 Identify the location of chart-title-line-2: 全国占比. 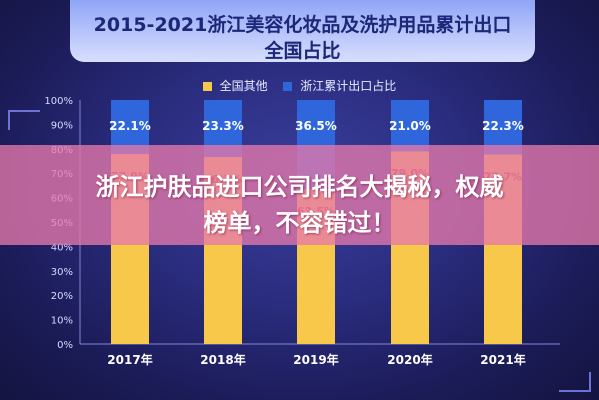
(302, 51).